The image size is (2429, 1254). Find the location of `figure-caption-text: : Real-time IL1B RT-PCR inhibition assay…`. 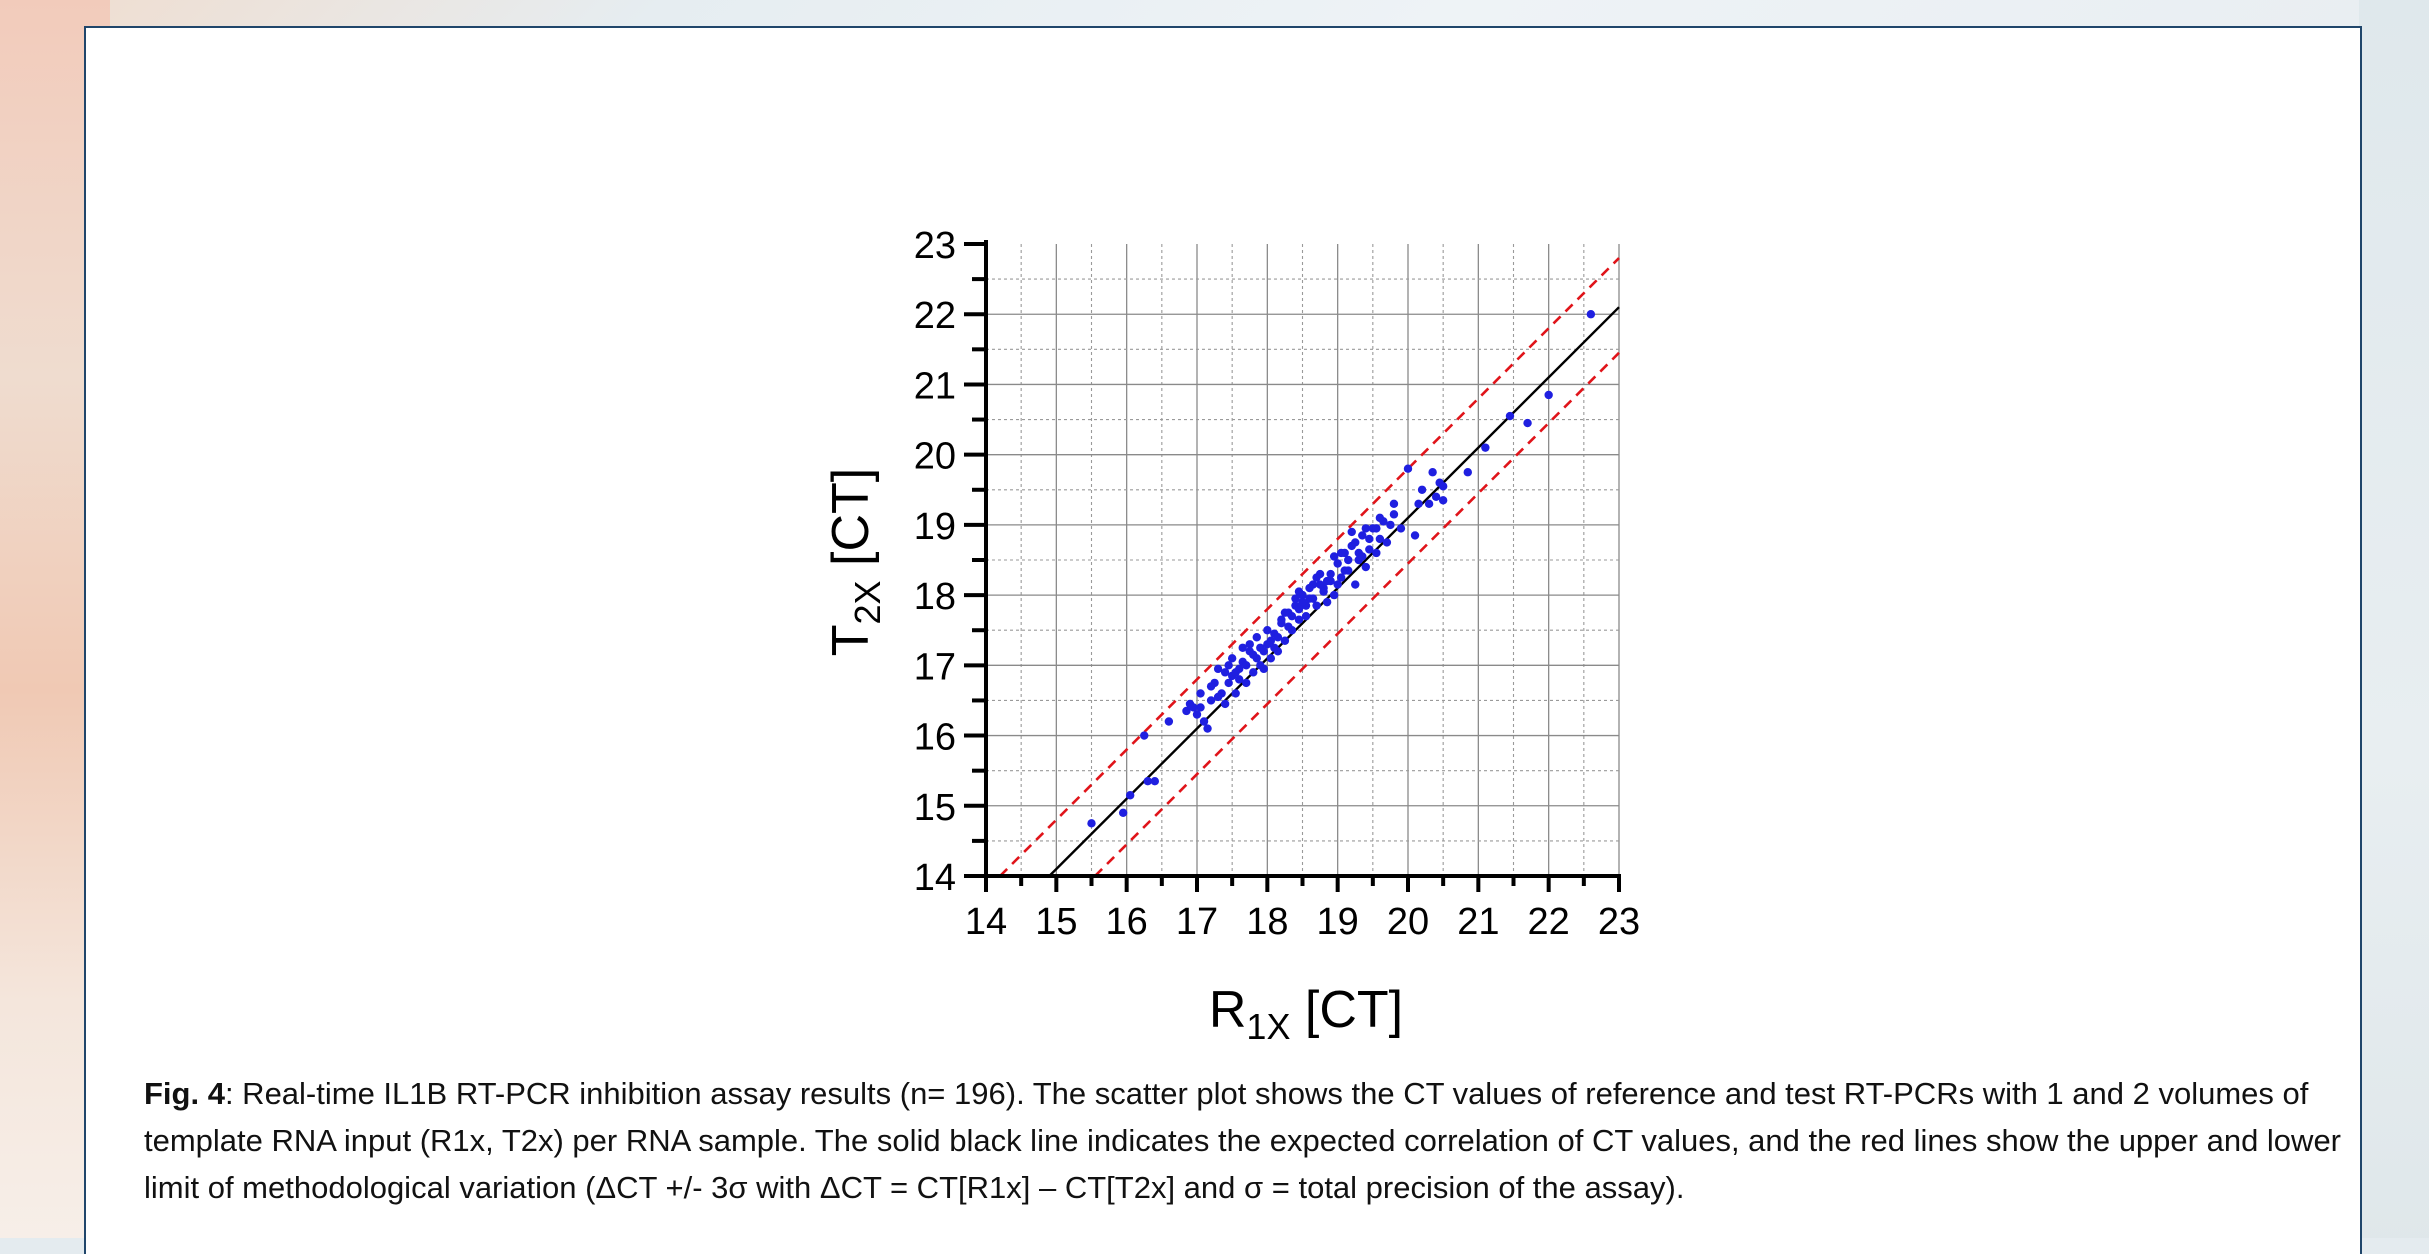

figure-caption-text: : Real-time IL1B RT-PCR inhibition assay… is located at coordinates (1243, 1140).